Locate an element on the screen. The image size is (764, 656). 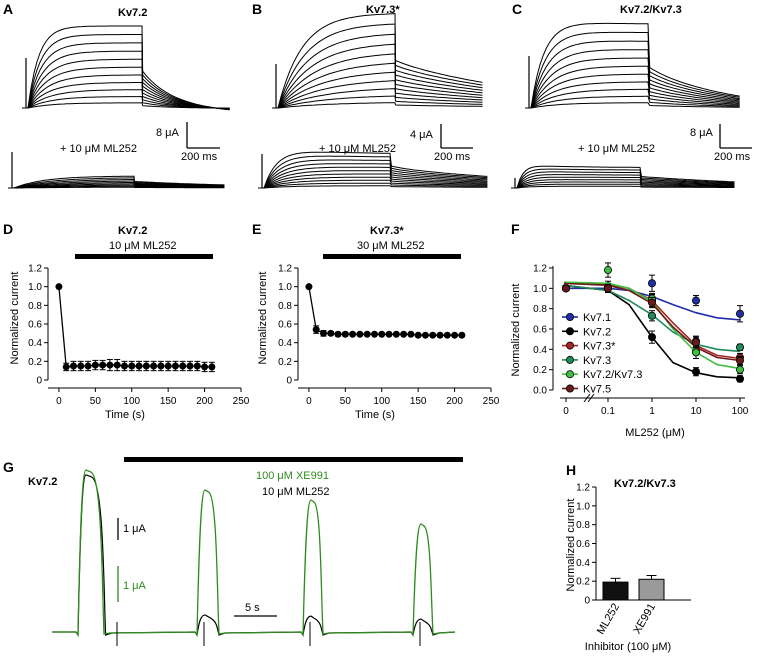
panel-letter-e: E is located at coordinates (256, 229).